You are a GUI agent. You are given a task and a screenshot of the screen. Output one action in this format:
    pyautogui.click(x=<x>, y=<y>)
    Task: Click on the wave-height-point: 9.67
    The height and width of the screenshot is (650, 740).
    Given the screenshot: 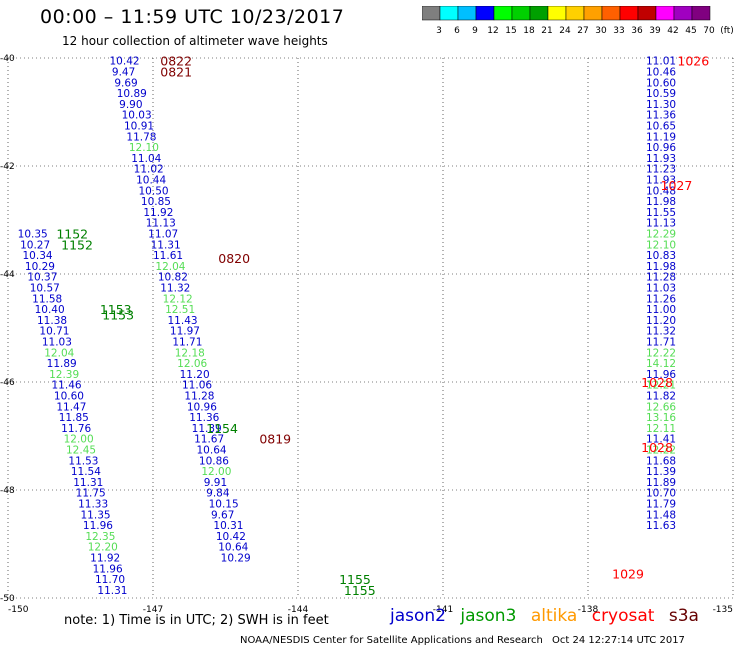 What is the action you would take?
    pyautogui.click(x=222, y=515)
    